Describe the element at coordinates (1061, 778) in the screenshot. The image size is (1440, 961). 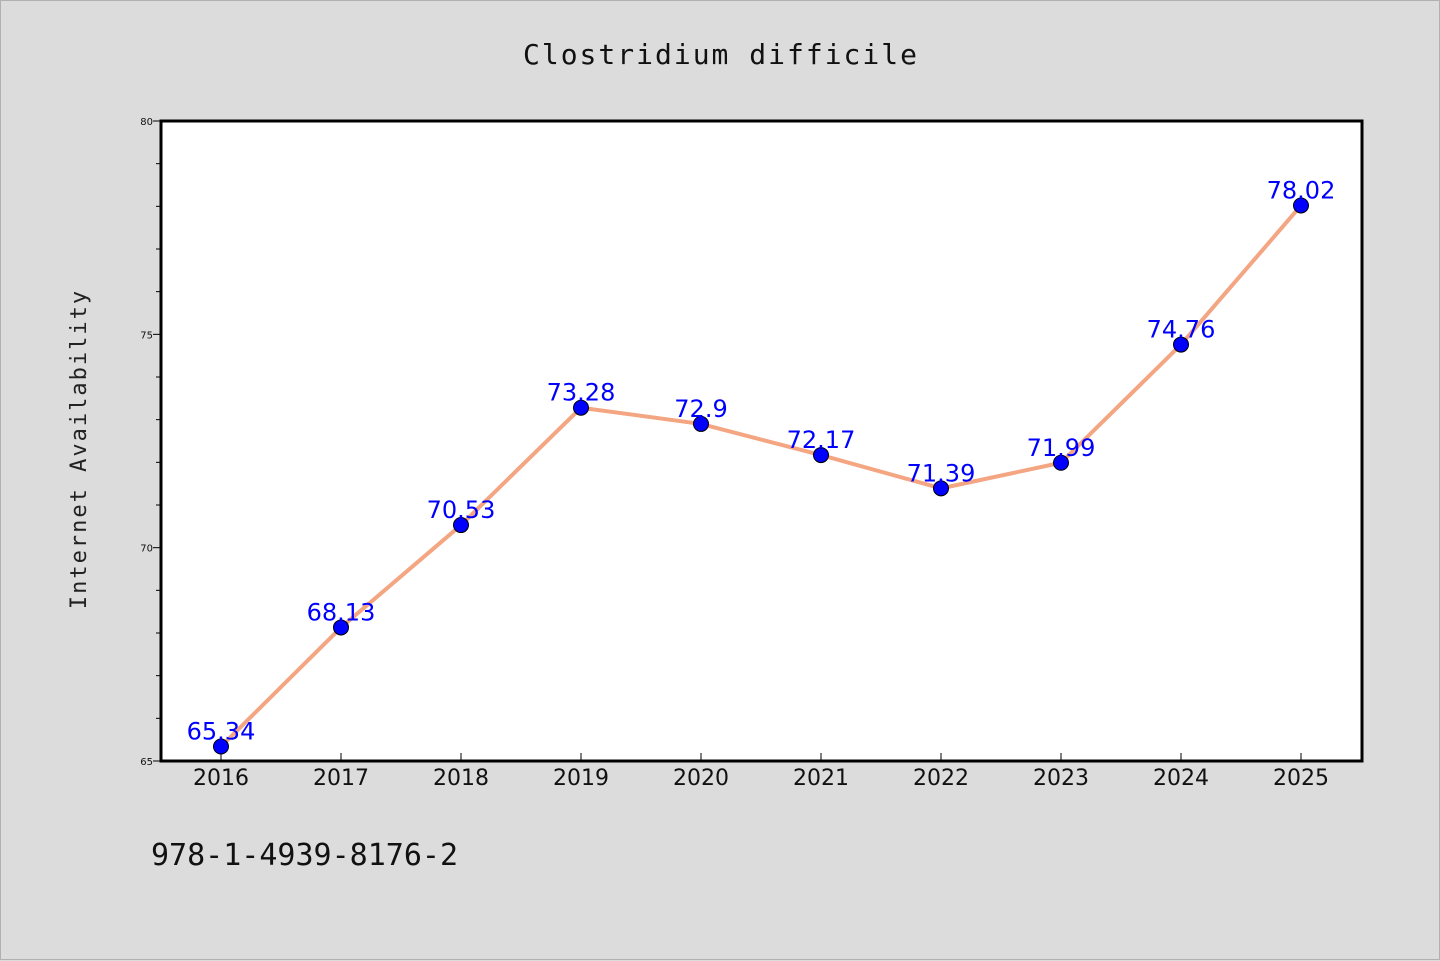
I see `x-tick-label: 2023` at that location.